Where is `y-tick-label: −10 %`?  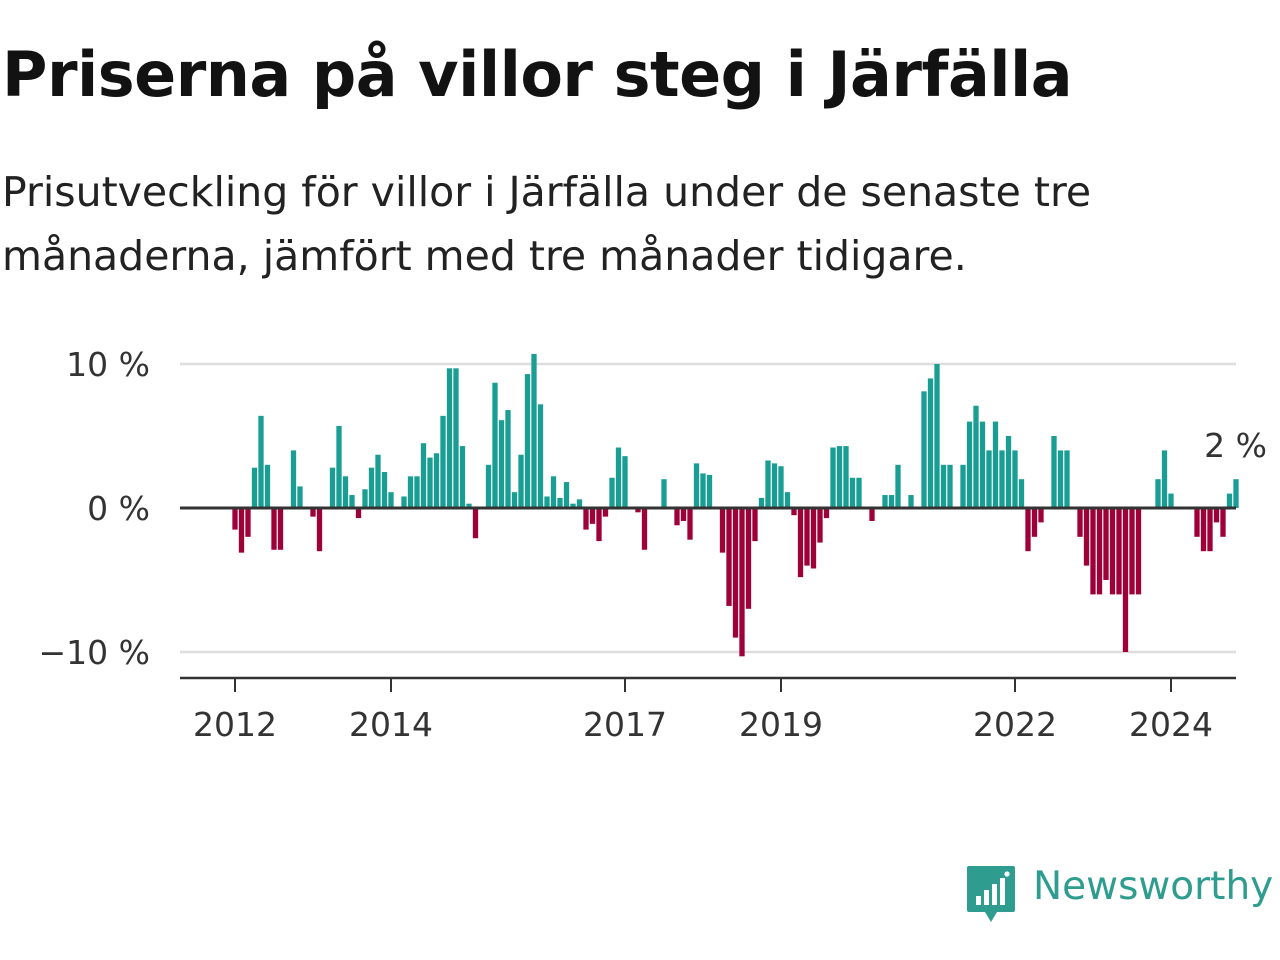
y-tick-label: −10 % is located at coordinates (95, 652).